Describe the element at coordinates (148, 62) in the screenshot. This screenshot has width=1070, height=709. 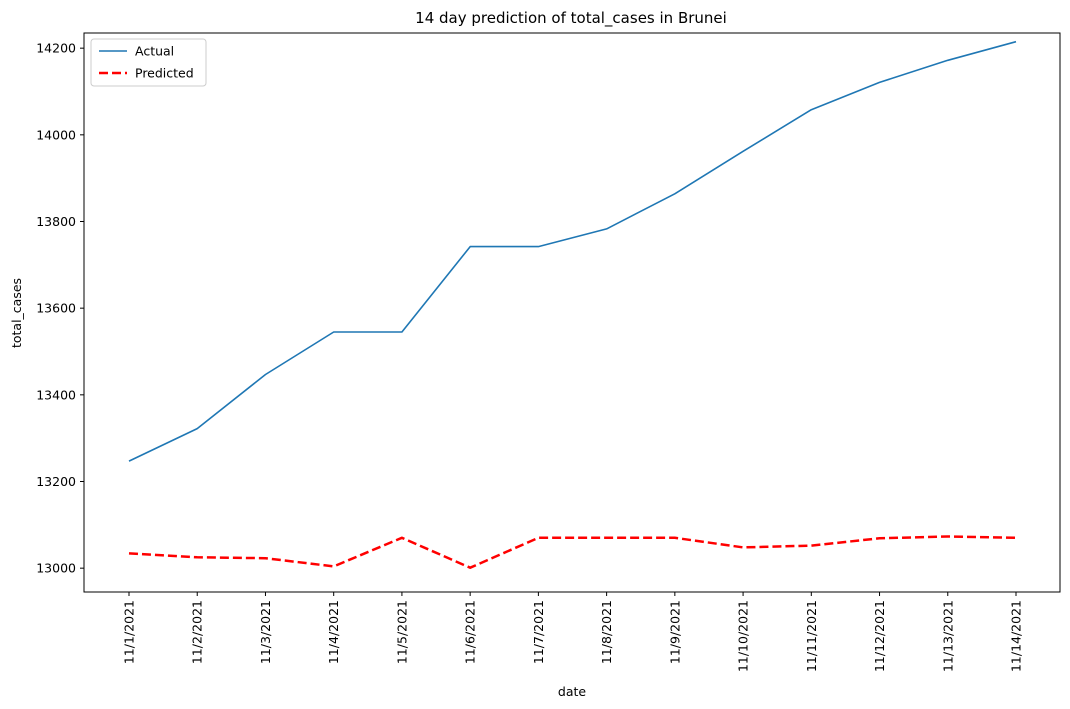
I see `legend: Actual Predicted` at that location.